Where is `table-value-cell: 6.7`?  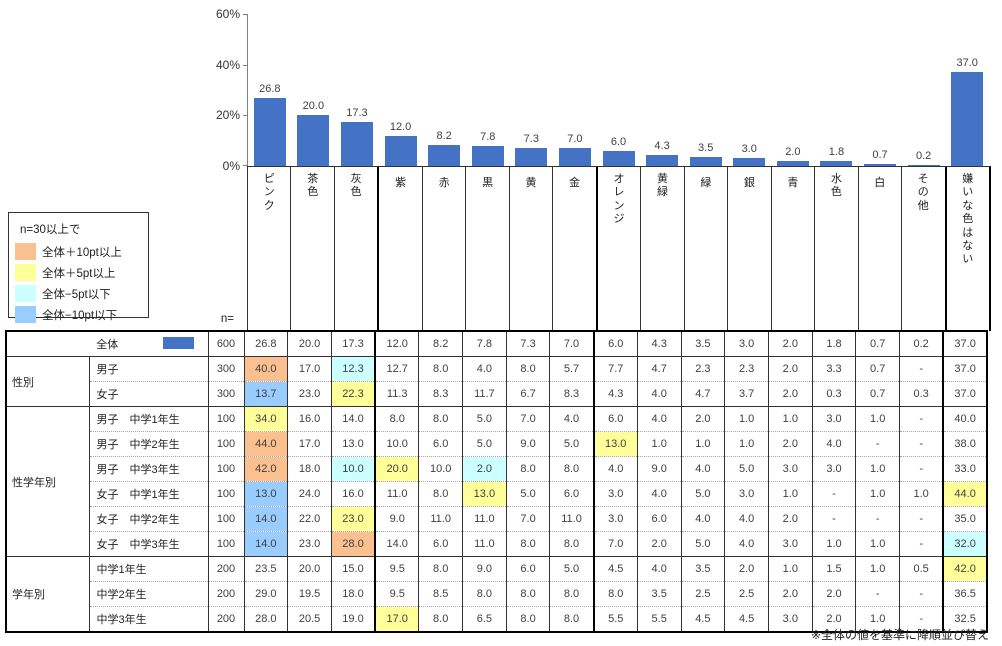 table-value-cell: 6.7 is located at coordinates (528, 394).